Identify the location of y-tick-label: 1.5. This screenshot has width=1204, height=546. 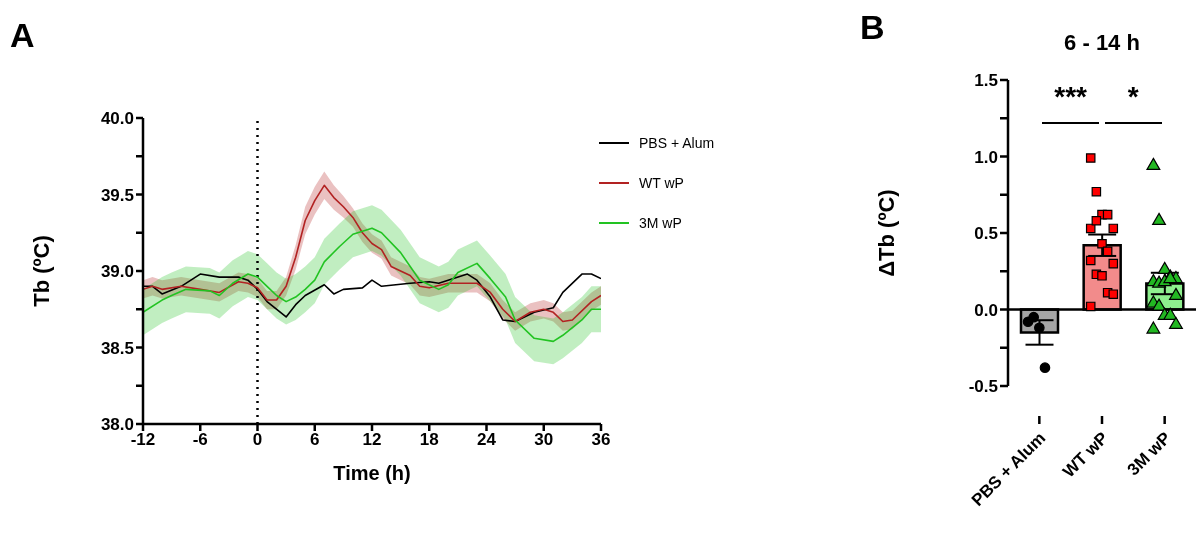
(986, 81).